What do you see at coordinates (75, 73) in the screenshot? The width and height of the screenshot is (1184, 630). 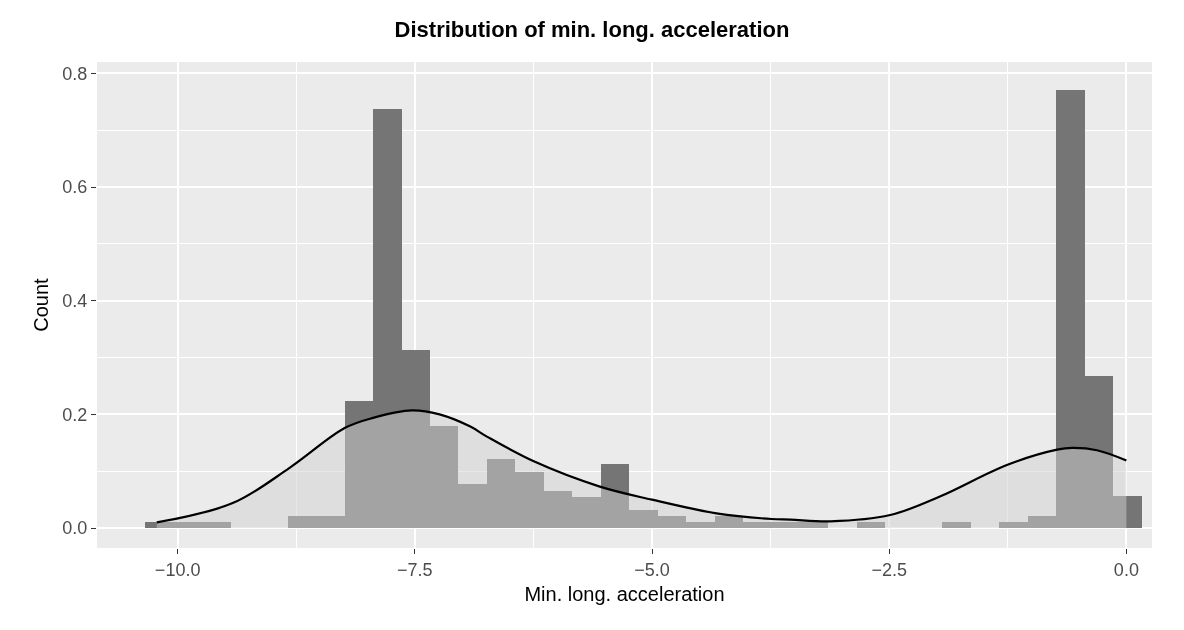 I see `y-tick-label: 0.8` at bounding box center [75, 73].